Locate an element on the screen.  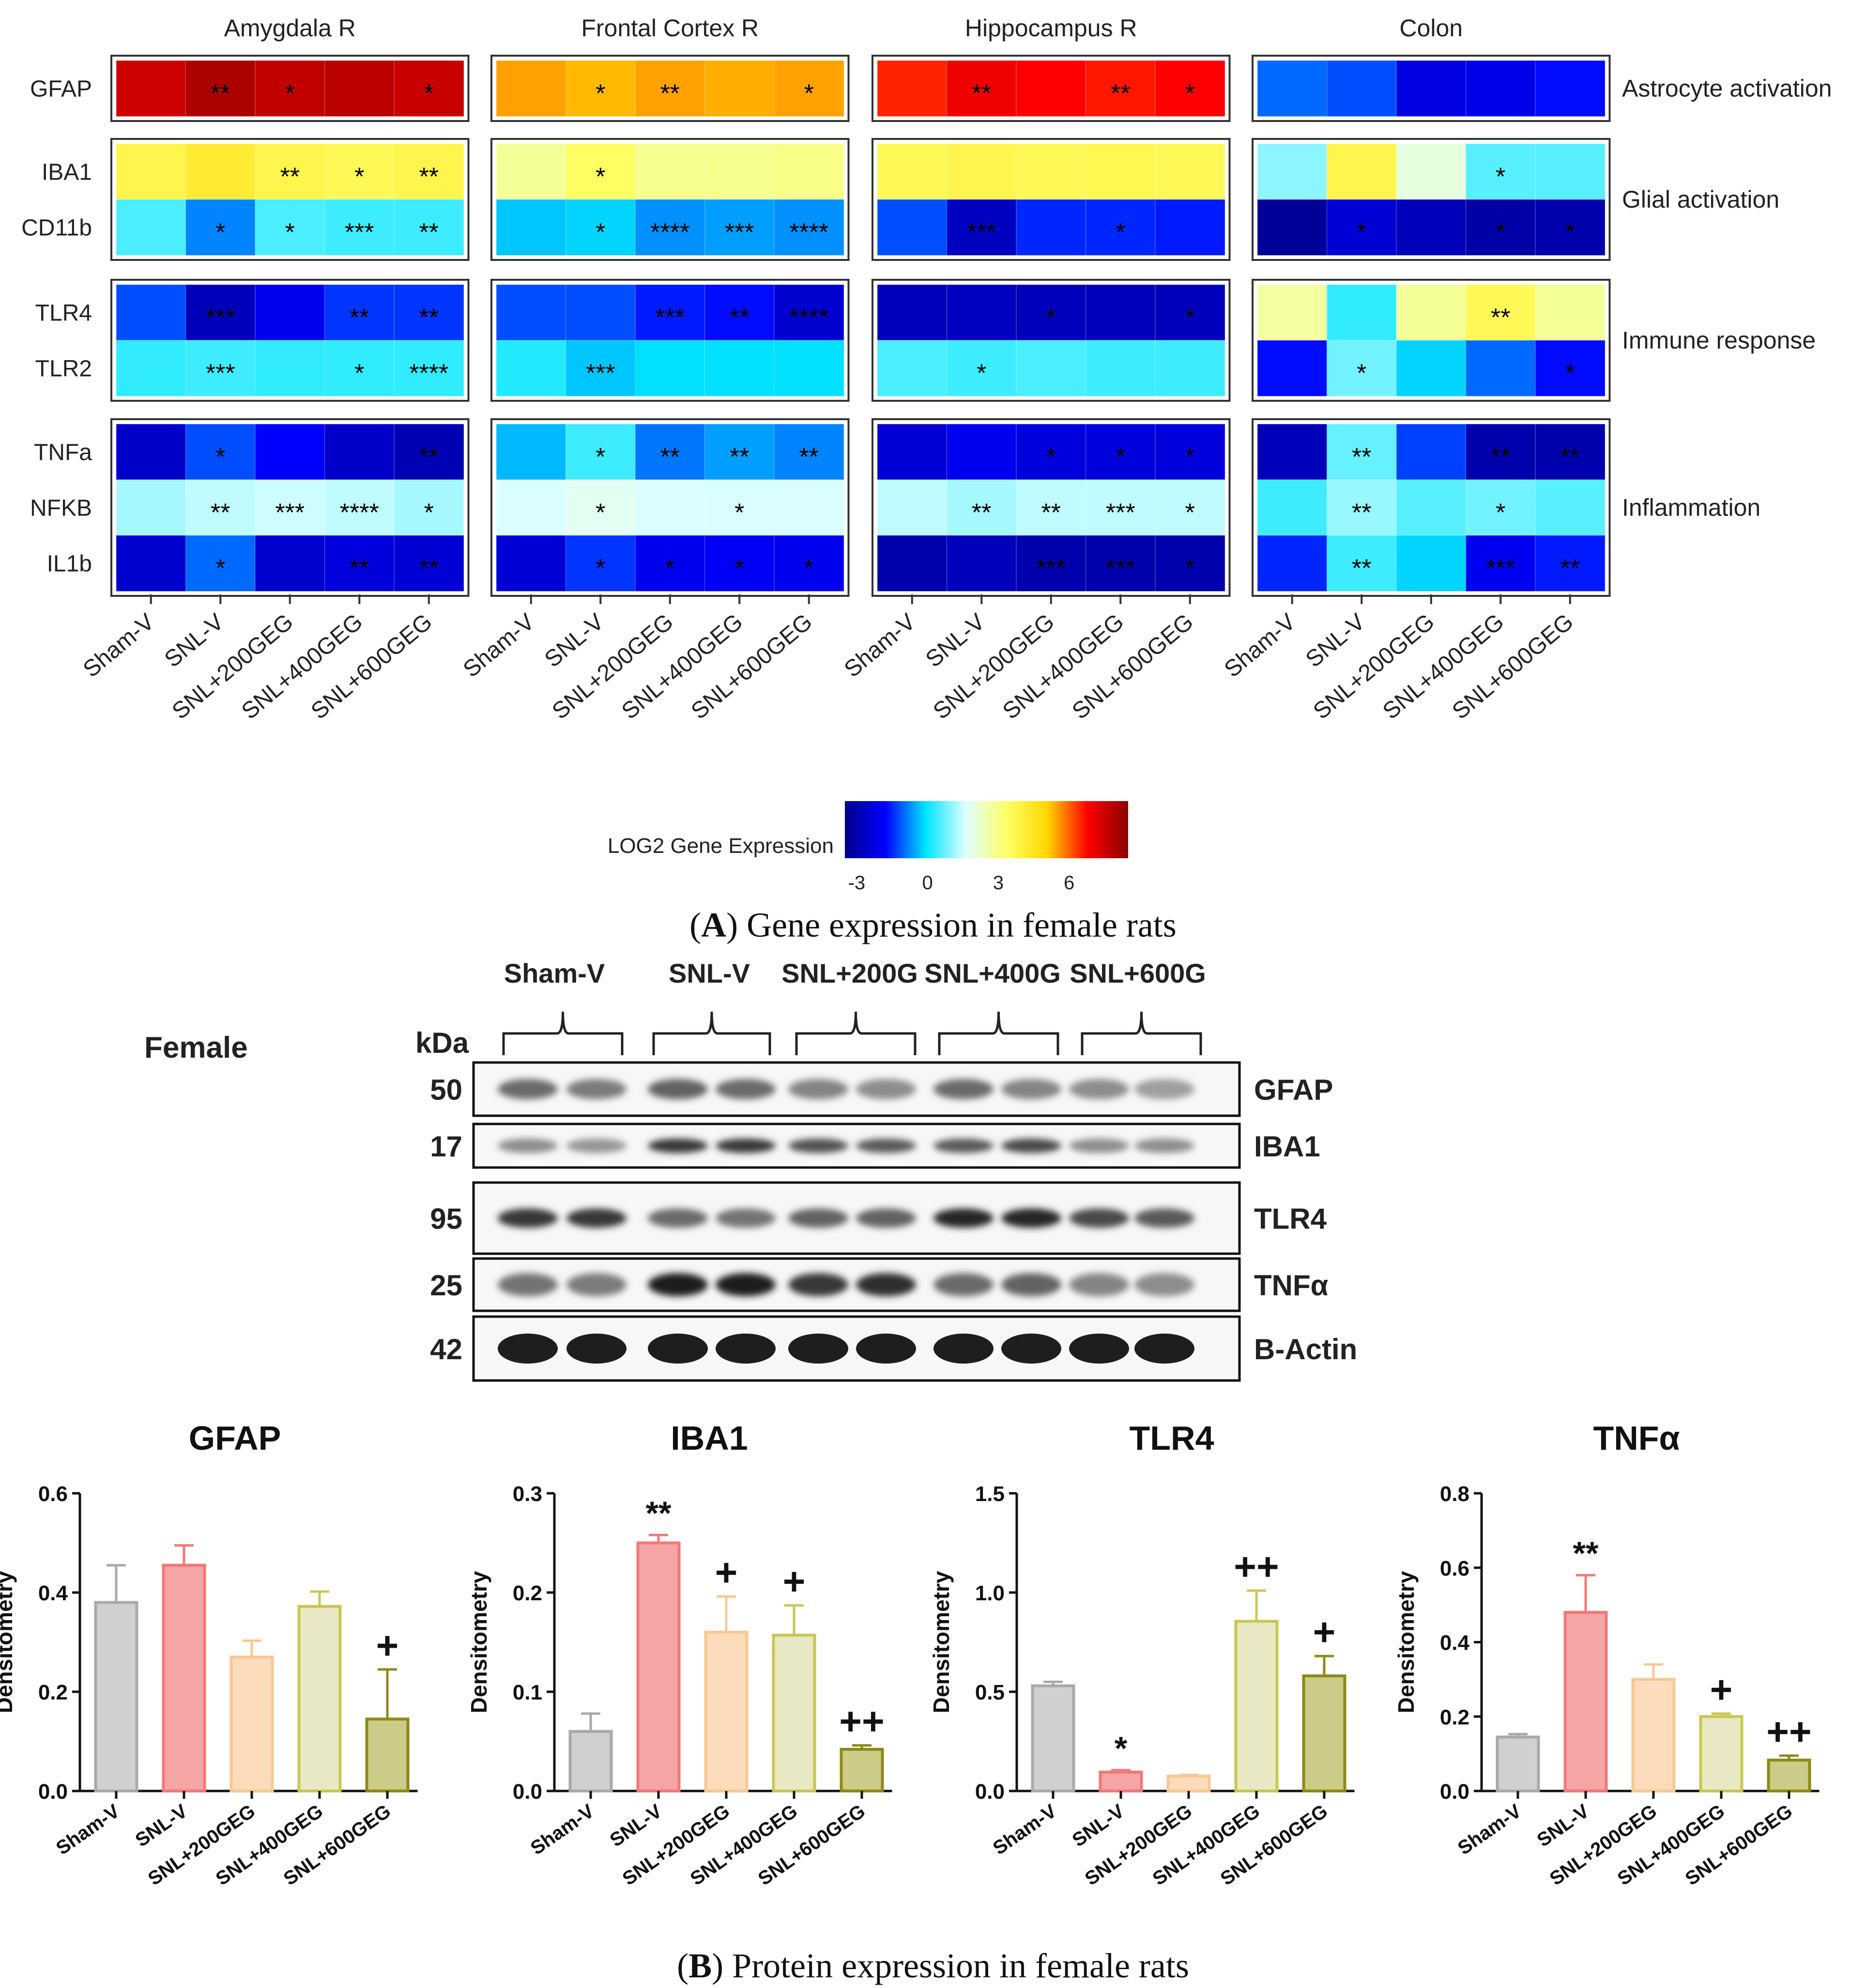
blot-group-label: SNL+600G is located at coordinates (1138, 973).